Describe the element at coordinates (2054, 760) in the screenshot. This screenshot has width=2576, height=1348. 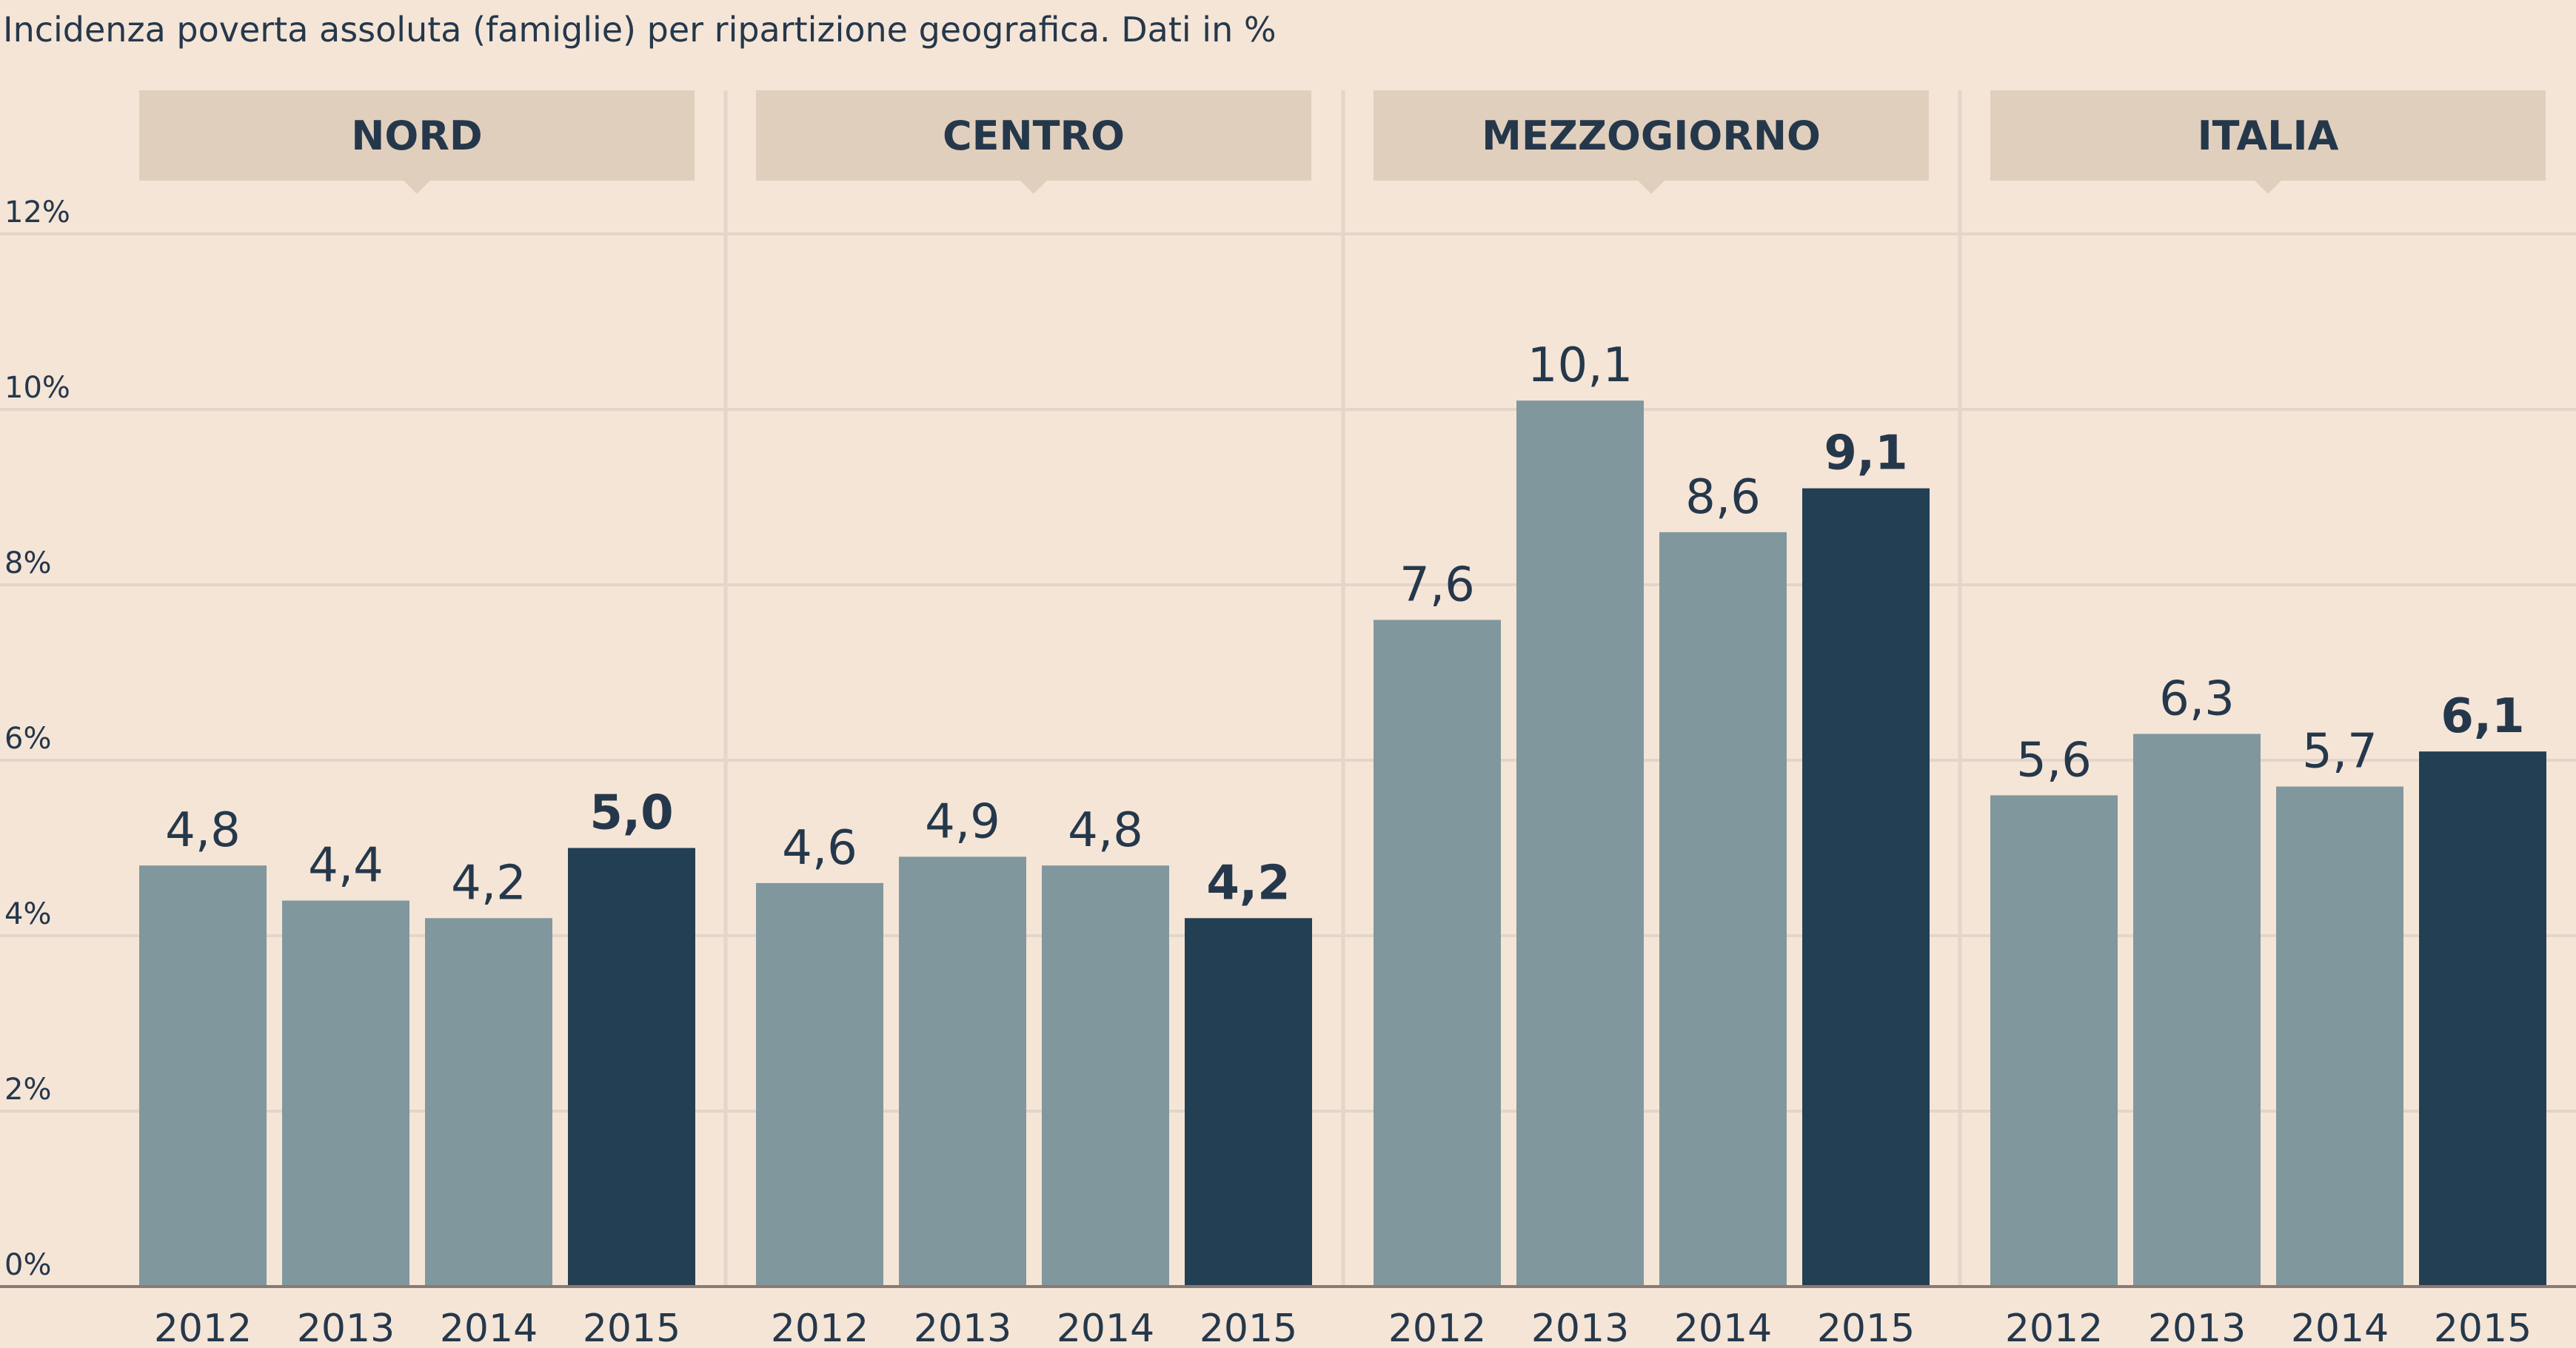
I see `data-label: 5,6` at that location.